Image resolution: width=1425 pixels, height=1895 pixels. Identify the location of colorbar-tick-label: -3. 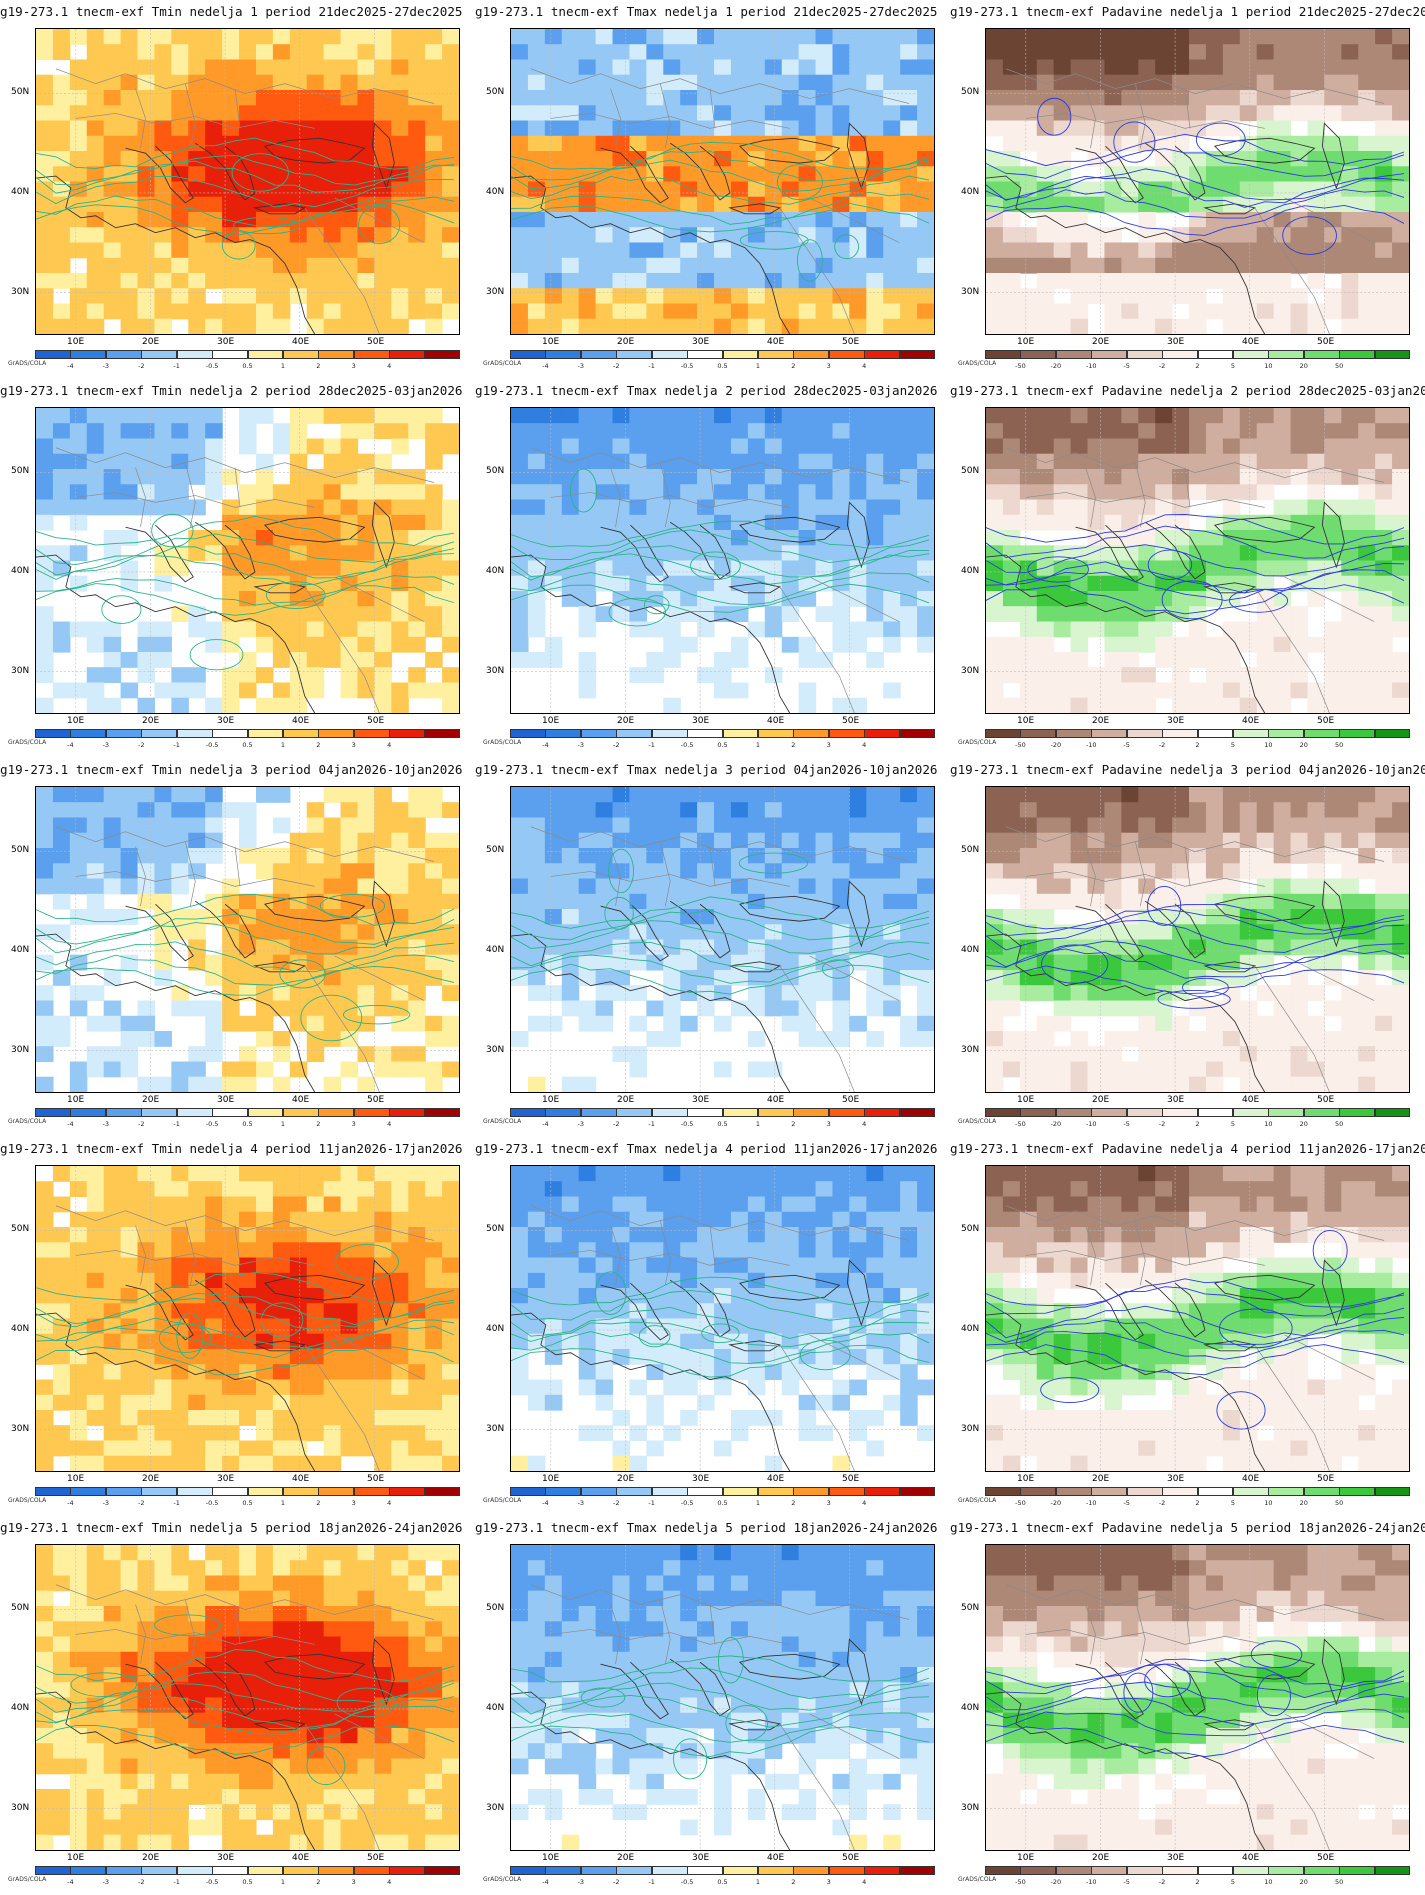
(106, 745).